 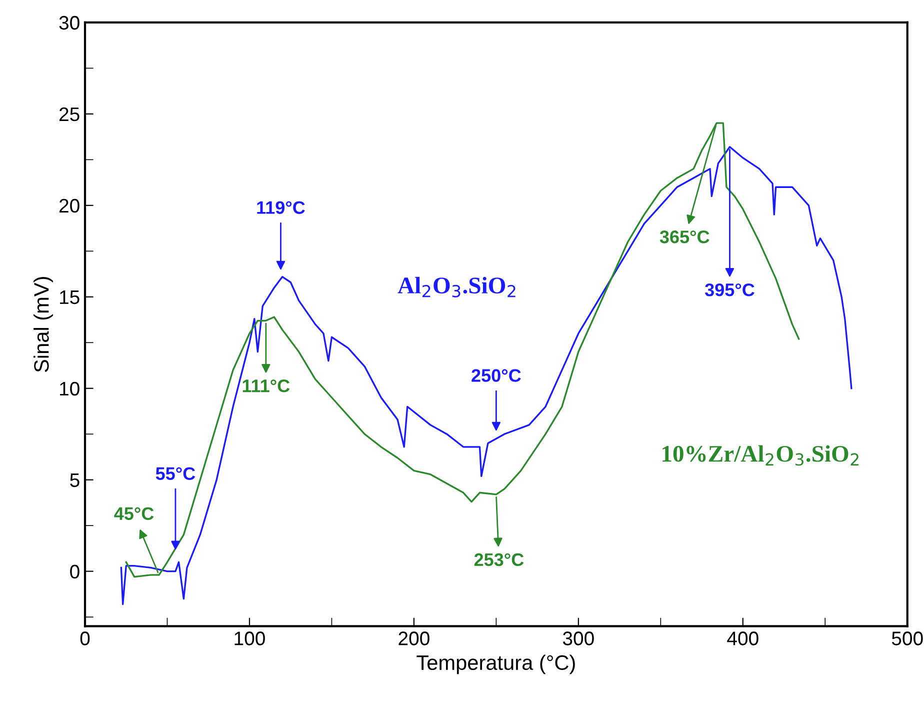 What do you see at coordinates (70, 389) in the screenshot?
I see `y-tick-label: 10` at bounding box center [70, 389].